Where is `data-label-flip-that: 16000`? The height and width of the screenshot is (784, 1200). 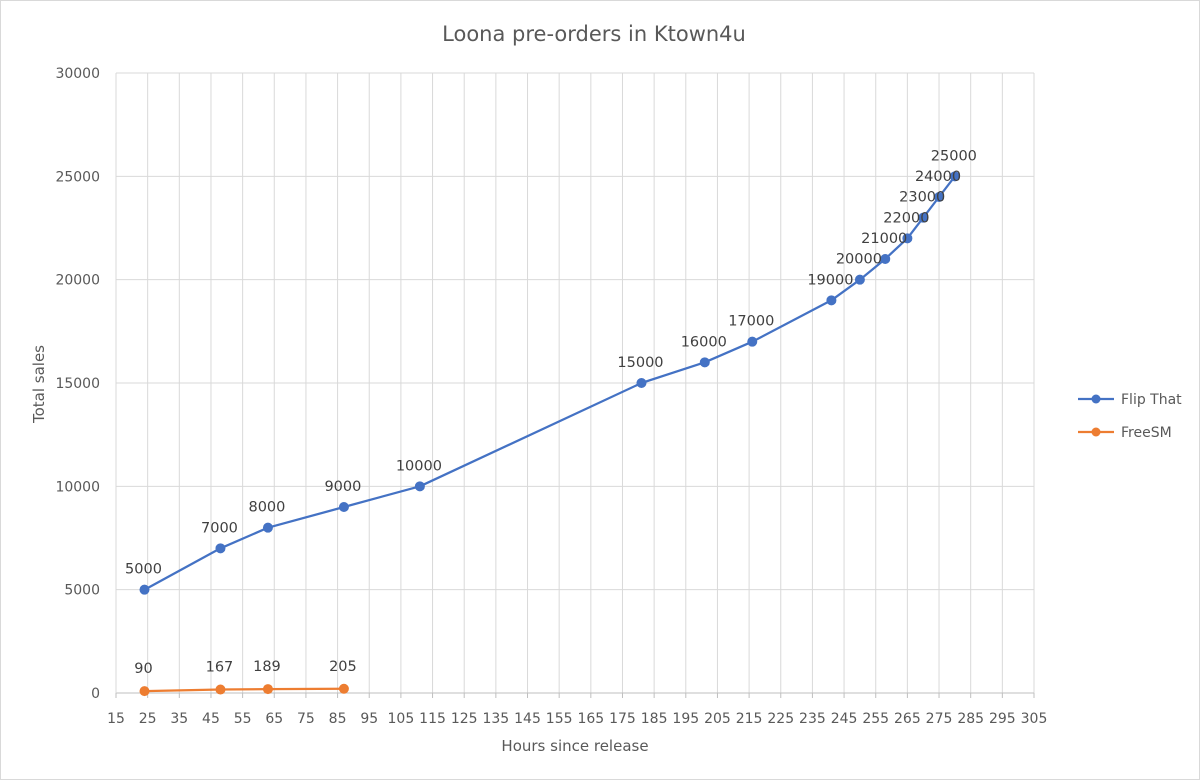 data-label-flip-that: 16000 is located at coordinates (704, 342).